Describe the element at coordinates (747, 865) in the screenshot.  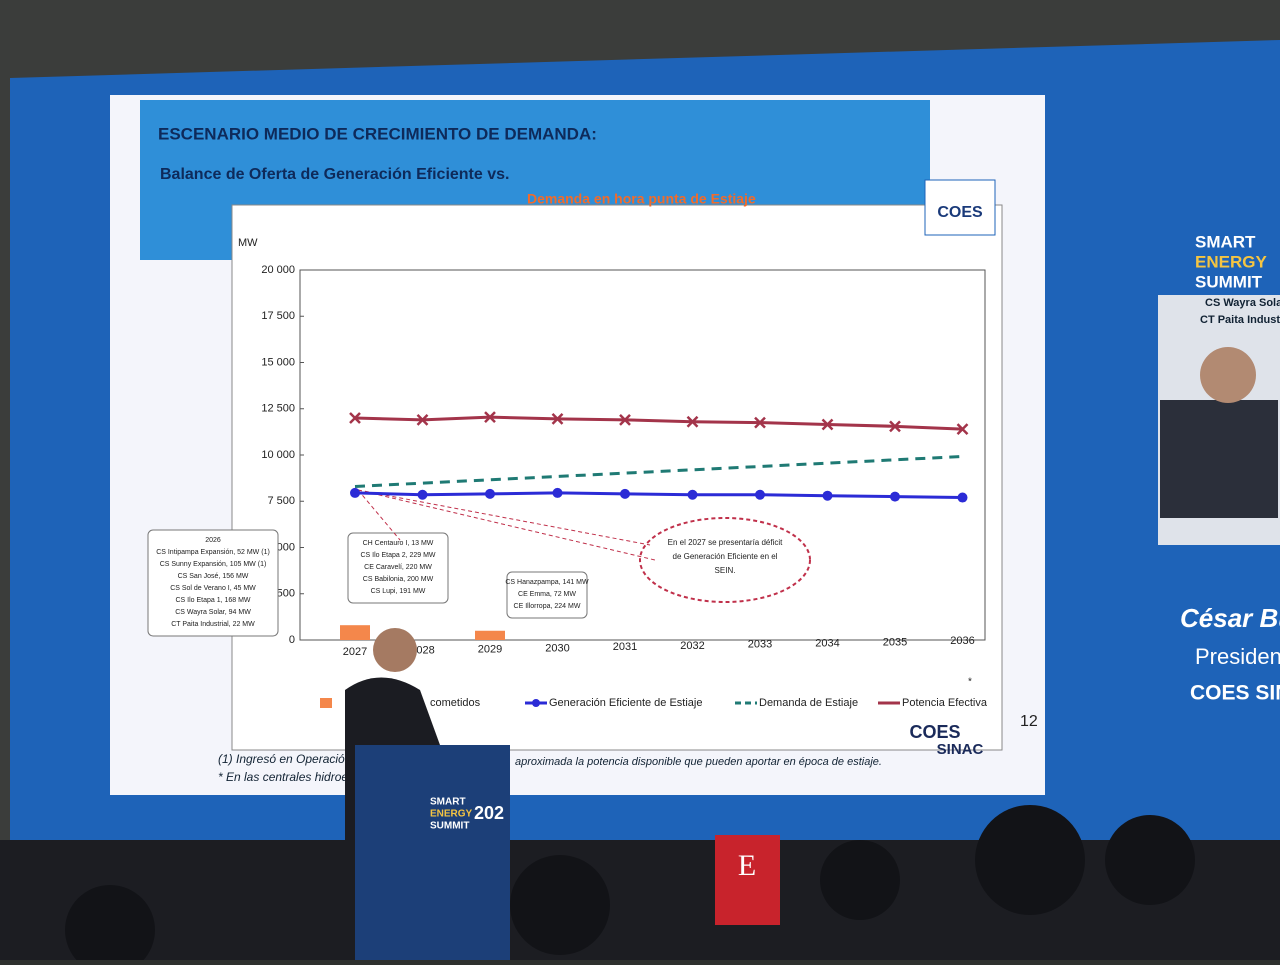
I see `sign-letter: E` at that location.